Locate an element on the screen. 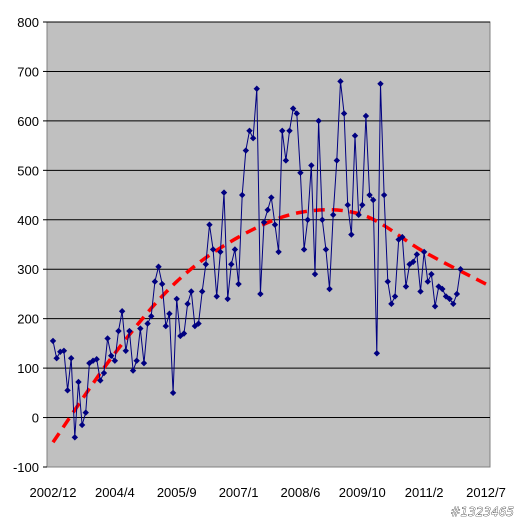  x-tick-label: 2007/1 is located at coordinates (239, 492).